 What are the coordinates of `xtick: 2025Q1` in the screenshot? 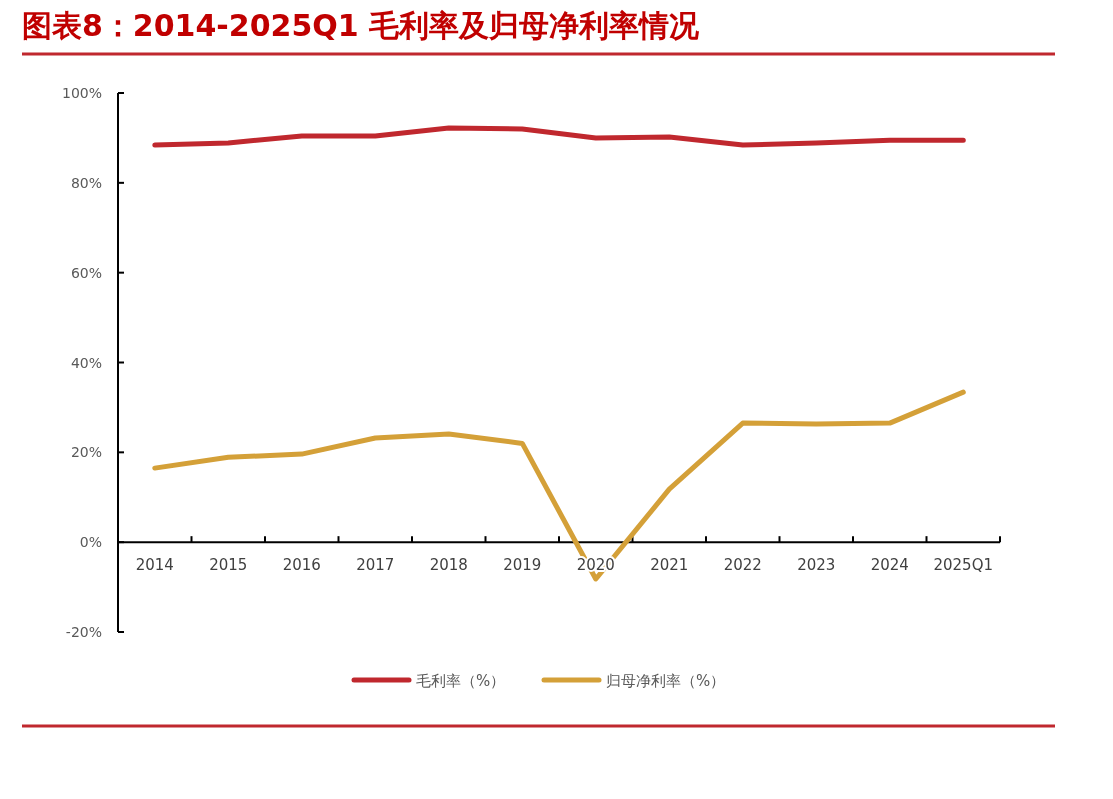 It's located at (963, 565).